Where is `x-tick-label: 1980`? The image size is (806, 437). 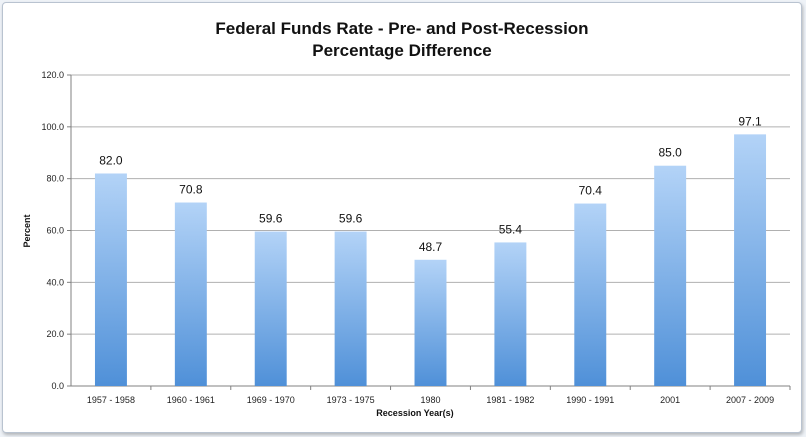
x-tick-label: 1980 is located at coordinates (430, 400).